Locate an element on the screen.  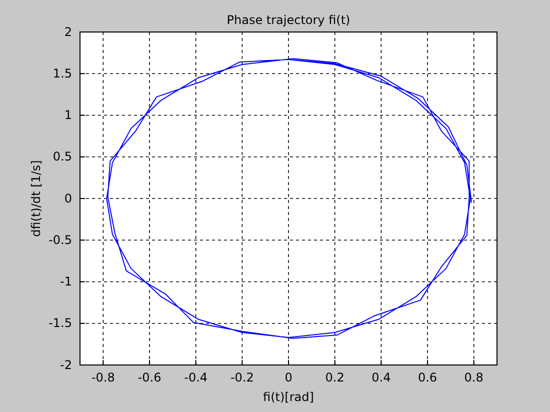
x-tick-label: 0.8 is located at coordinates (474, 377).